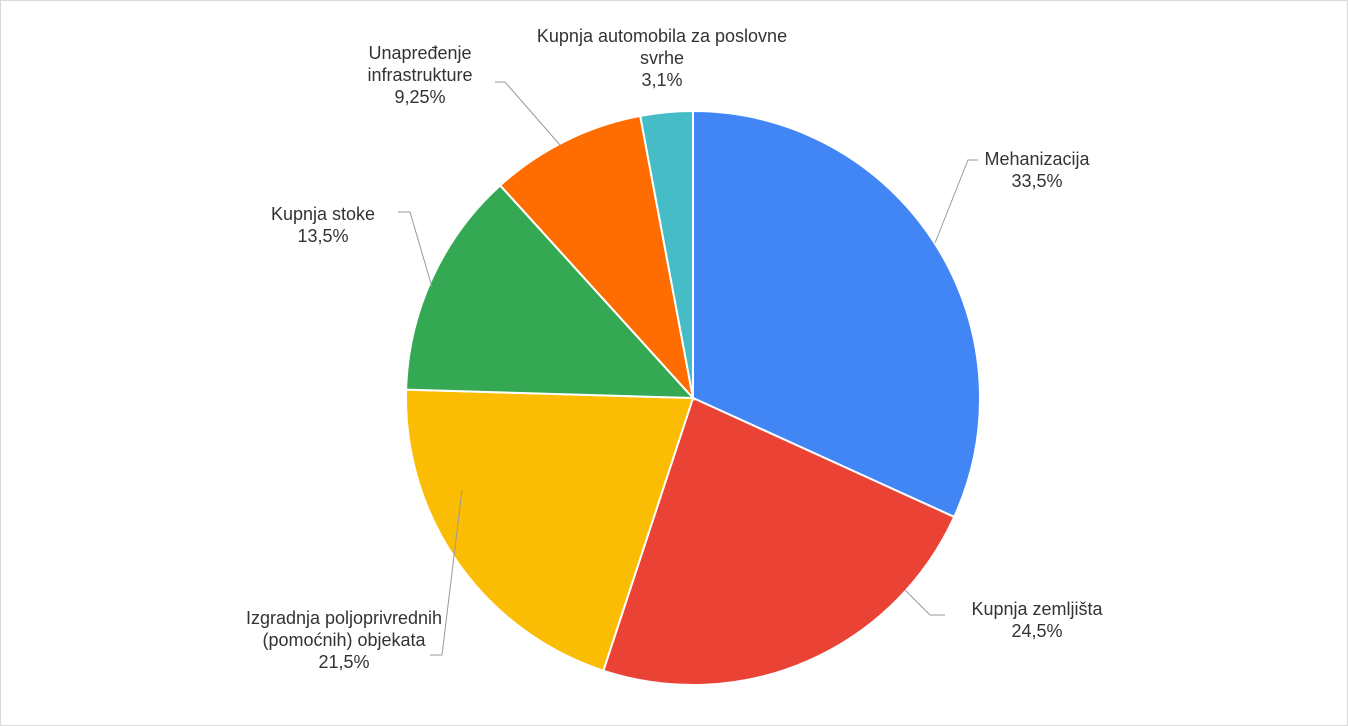  I want to click on slice-value: 24,5%, so click(1037, 631).